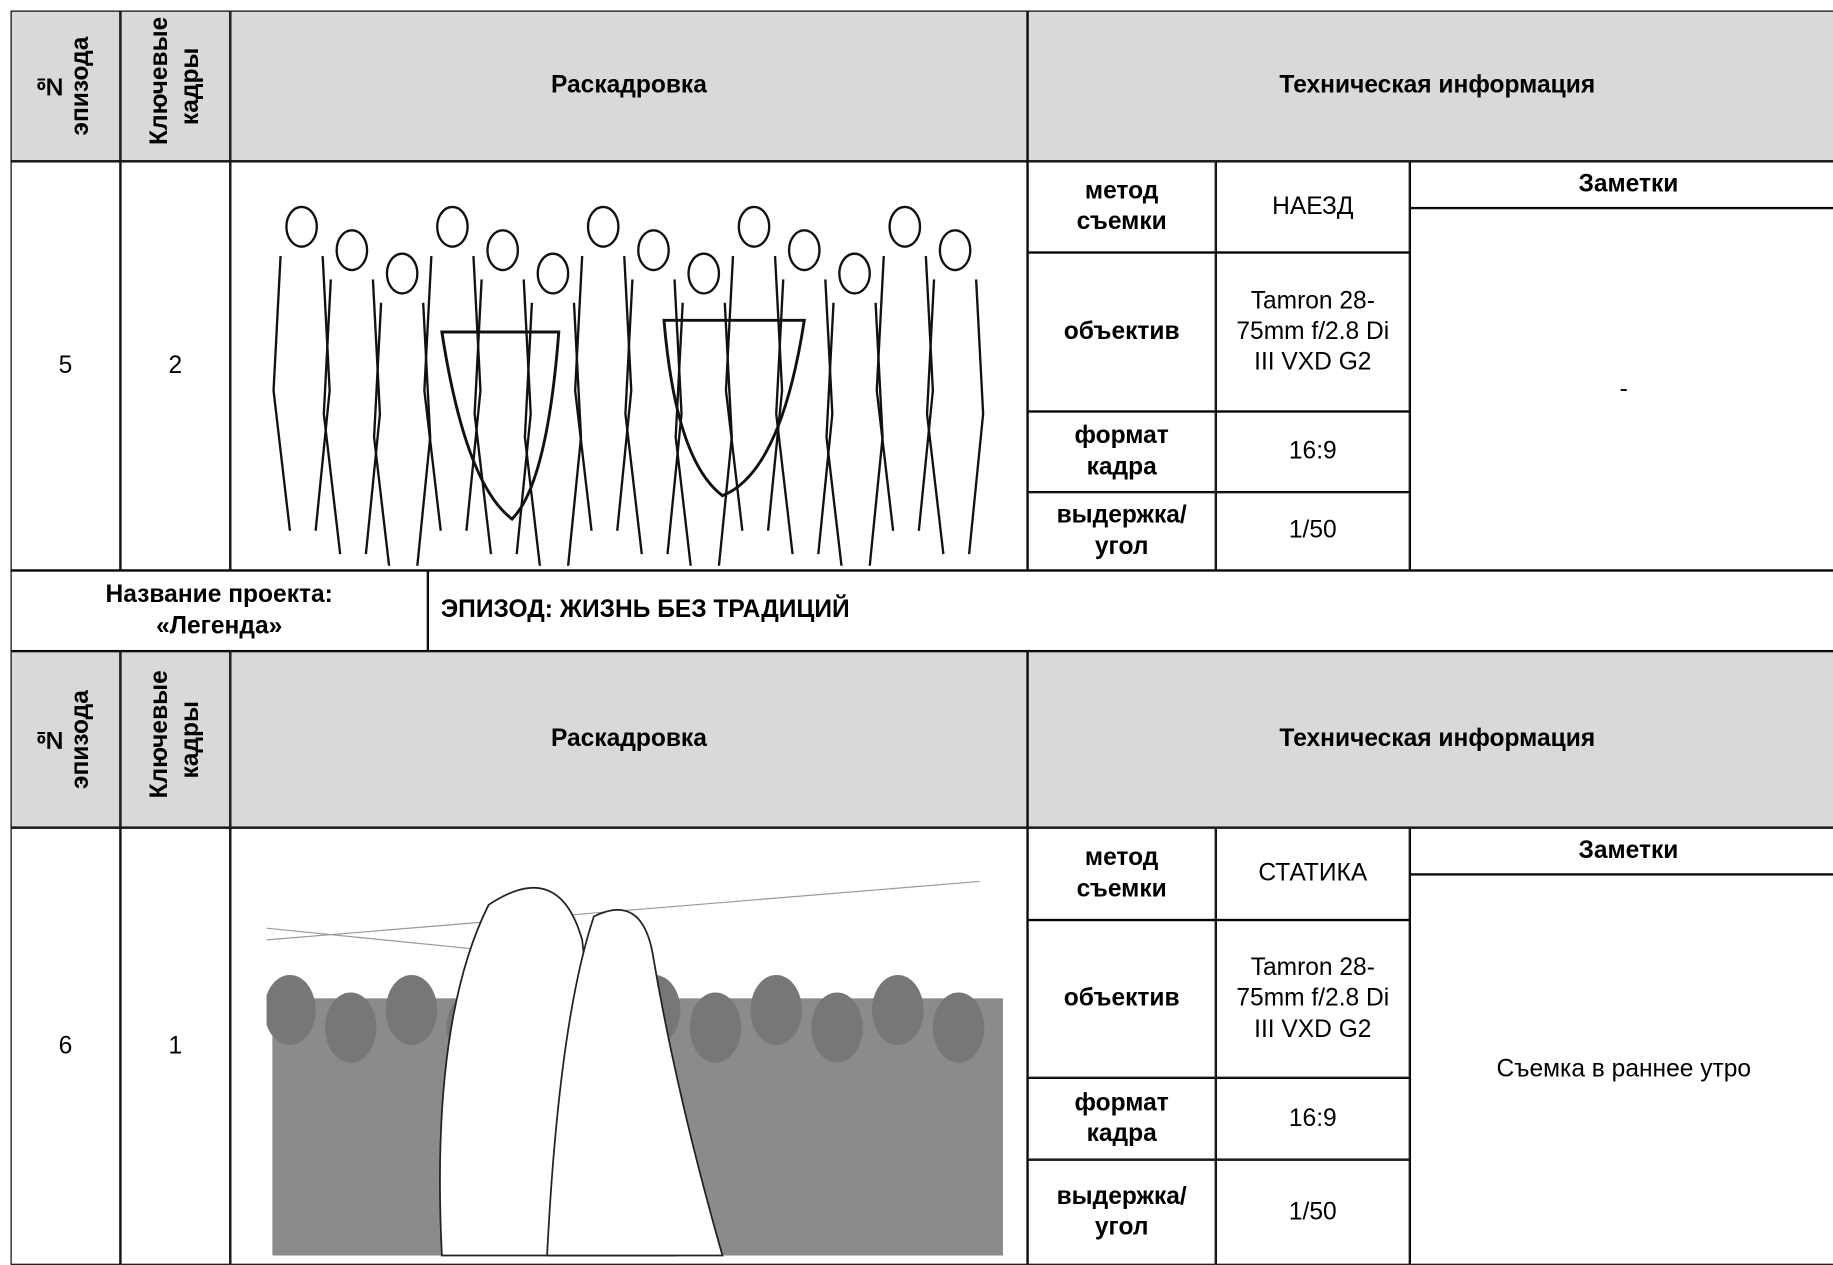 The width and height of the screenshot is (1833, 1265). I want to click on notes-text: -, so click(1623, 388).